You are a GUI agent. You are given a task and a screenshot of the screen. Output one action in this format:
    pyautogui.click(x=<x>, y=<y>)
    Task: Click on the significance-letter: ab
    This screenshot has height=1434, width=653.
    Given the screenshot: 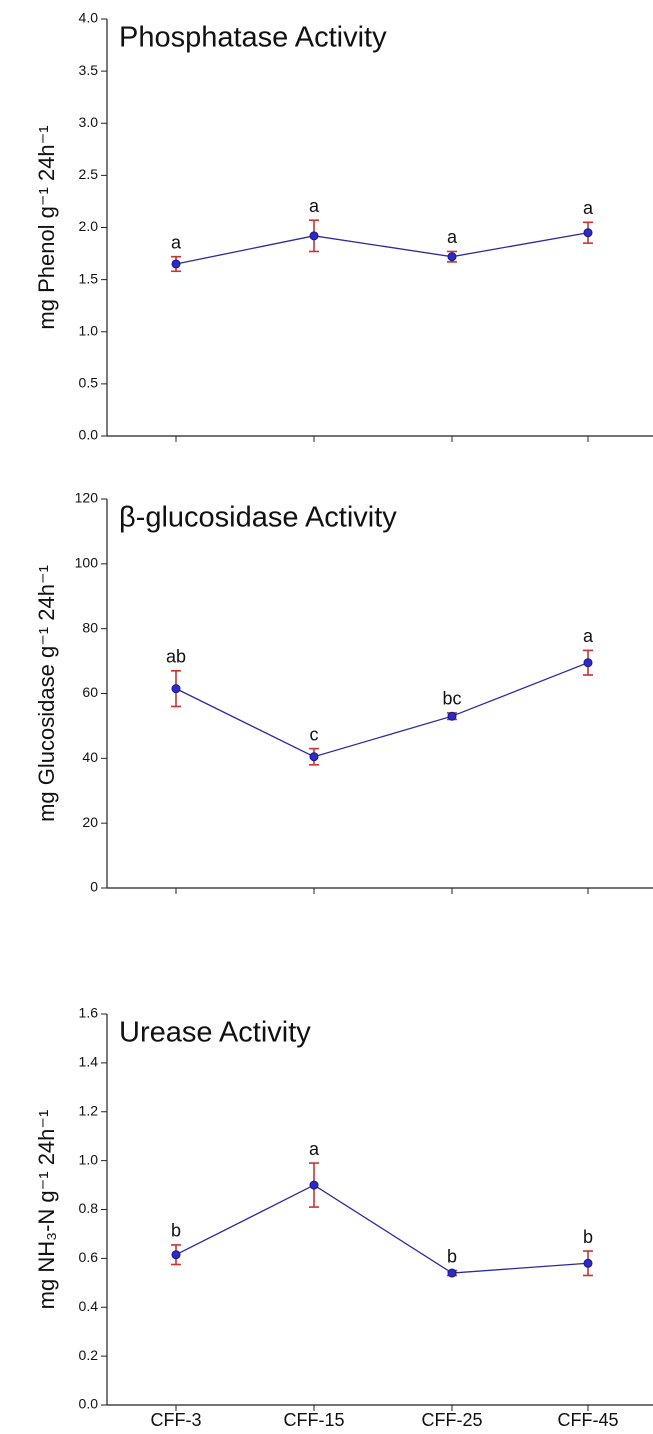 What is the action you would take?
    pyautogui.click(x=176, y=657)
    